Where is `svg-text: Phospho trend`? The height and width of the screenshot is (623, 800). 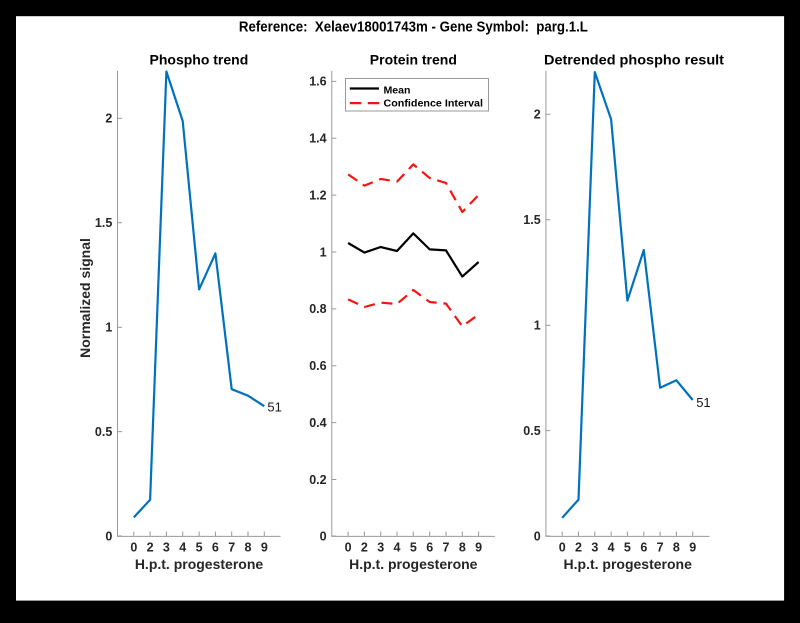 svg-text: Phospho trend is located at coordinates (199, 60).